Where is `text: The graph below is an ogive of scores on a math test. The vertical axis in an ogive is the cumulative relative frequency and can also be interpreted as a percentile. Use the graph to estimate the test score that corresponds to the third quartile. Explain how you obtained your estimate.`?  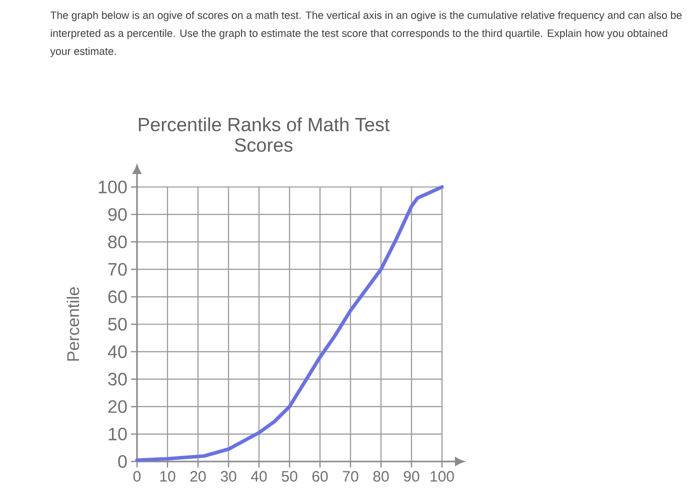 text: The graph below is an ogive of scores on a math test. The vertical axis in an ogive is the cumulative relative frequency and can also be interpreted as a percentile. Use the graph to estimate the test score that corresponds to the third quartile. Explain how you obtained your estimate. is located at coordinates (366, 34).